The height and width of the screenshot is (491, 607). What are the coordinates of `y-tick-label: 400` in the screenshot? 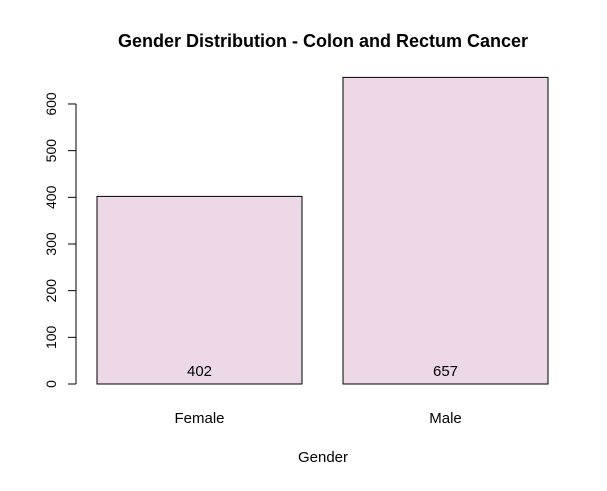 It's located at (51, 197).